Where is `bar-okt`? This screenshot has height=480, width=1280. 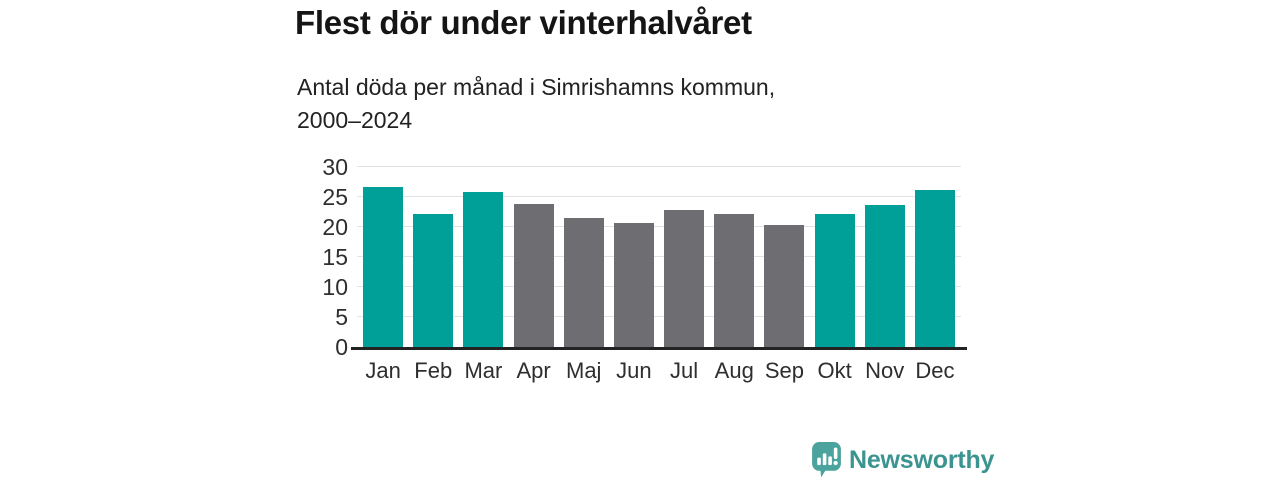 bar-okt is located at coordinates (834, 280).